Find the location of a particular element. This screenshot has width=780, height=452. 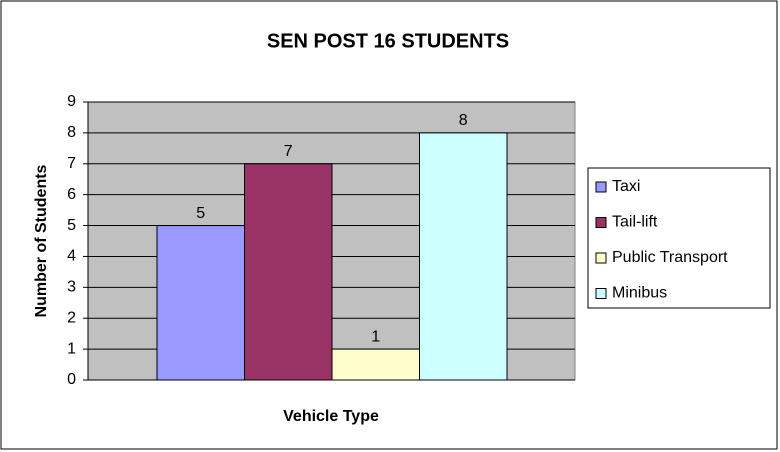

data-label: 7 is located at coordinates (288, 151).